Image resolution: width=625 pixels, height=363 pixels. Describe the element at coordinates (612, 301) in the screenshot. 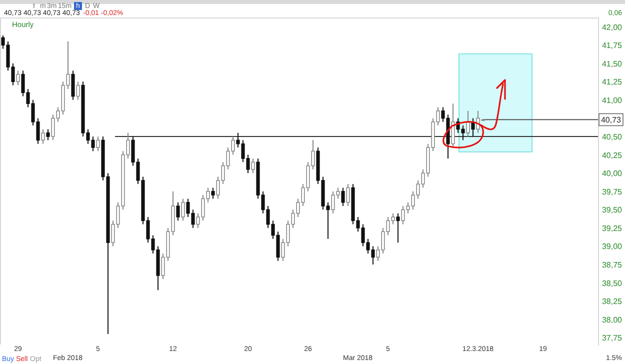

I see `y-tick-label: 38,25` at that location.